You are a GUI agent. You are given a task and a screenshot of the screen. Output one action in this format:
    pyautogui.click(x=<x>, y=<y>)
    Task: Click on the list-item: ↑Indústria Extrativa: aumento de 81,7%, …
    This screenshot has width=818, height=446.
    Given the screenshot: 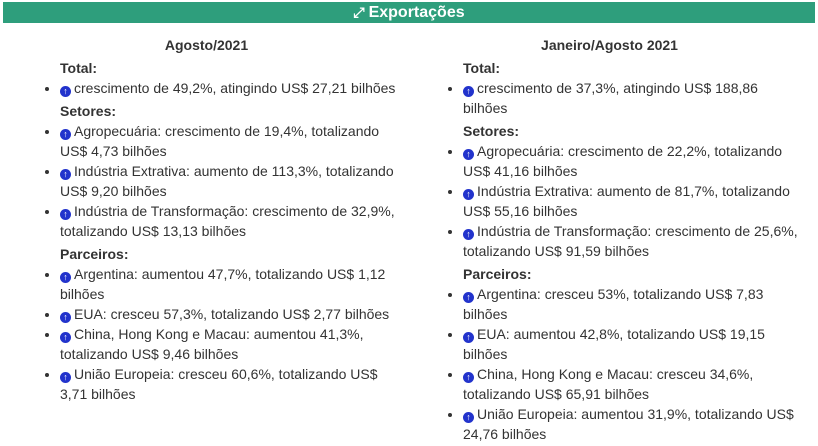 What is the action you would take?
    pyautogui.click(x=633, y=201)
    